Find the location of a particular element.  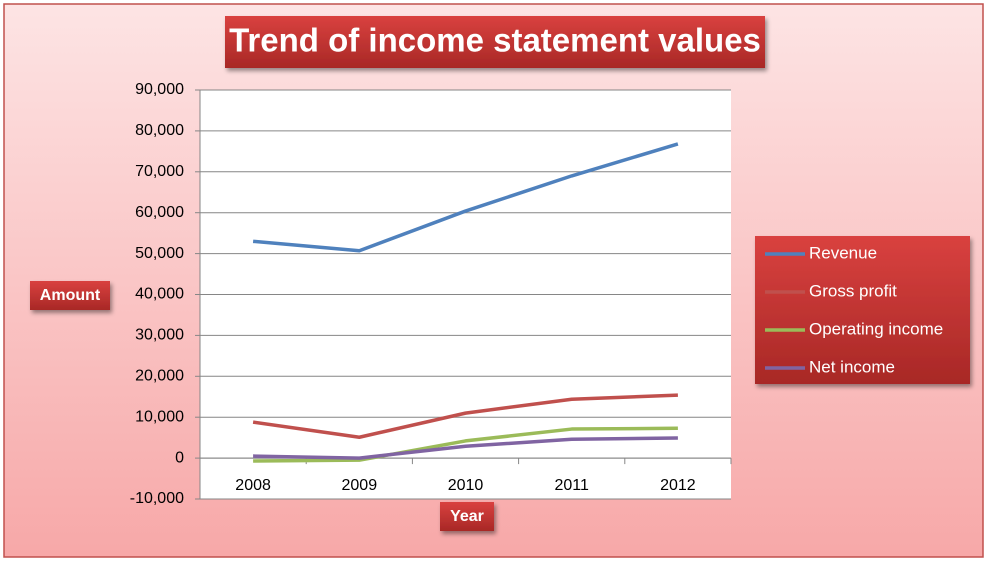

x-label-box is located at coordinates (467, 516).